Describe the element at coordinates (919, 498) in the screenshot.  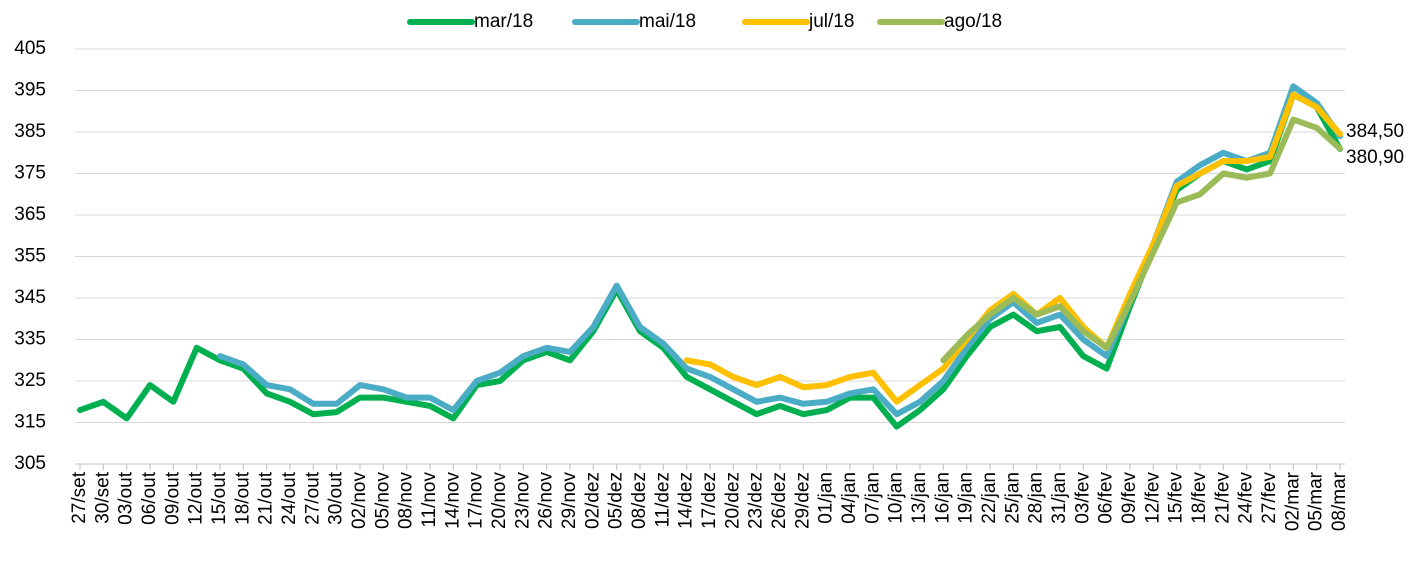
I see `x-tick-label: 13/jan` at that location.